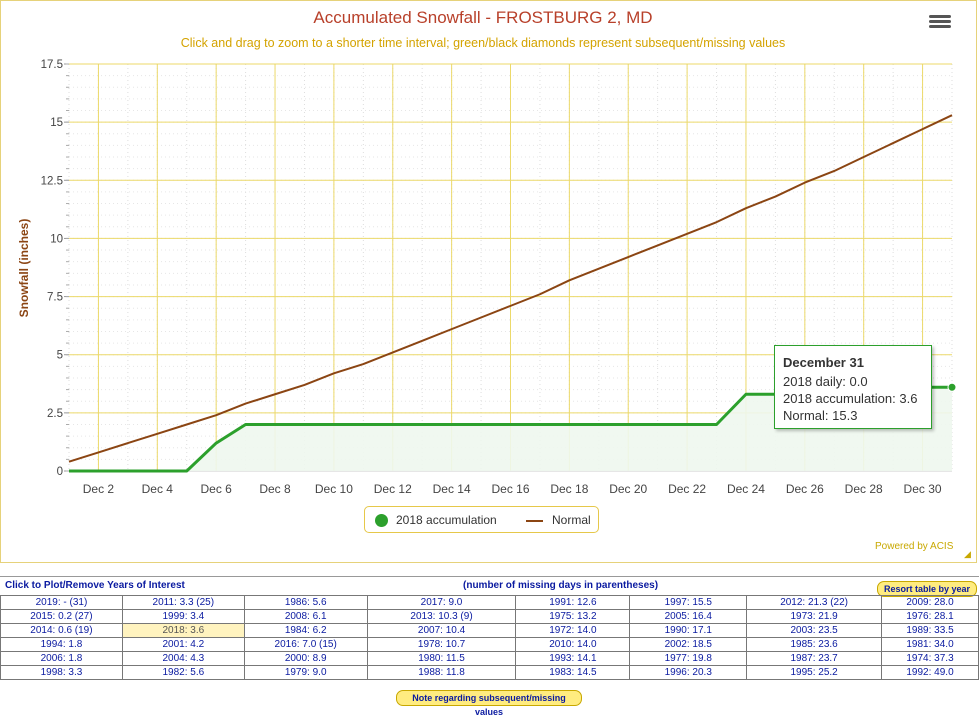 This screenshot has height=719, width=979. Describe the element at coordinates (441, 672) in the screenshot. I see `year-cell: 1988: 11.8` at that location.